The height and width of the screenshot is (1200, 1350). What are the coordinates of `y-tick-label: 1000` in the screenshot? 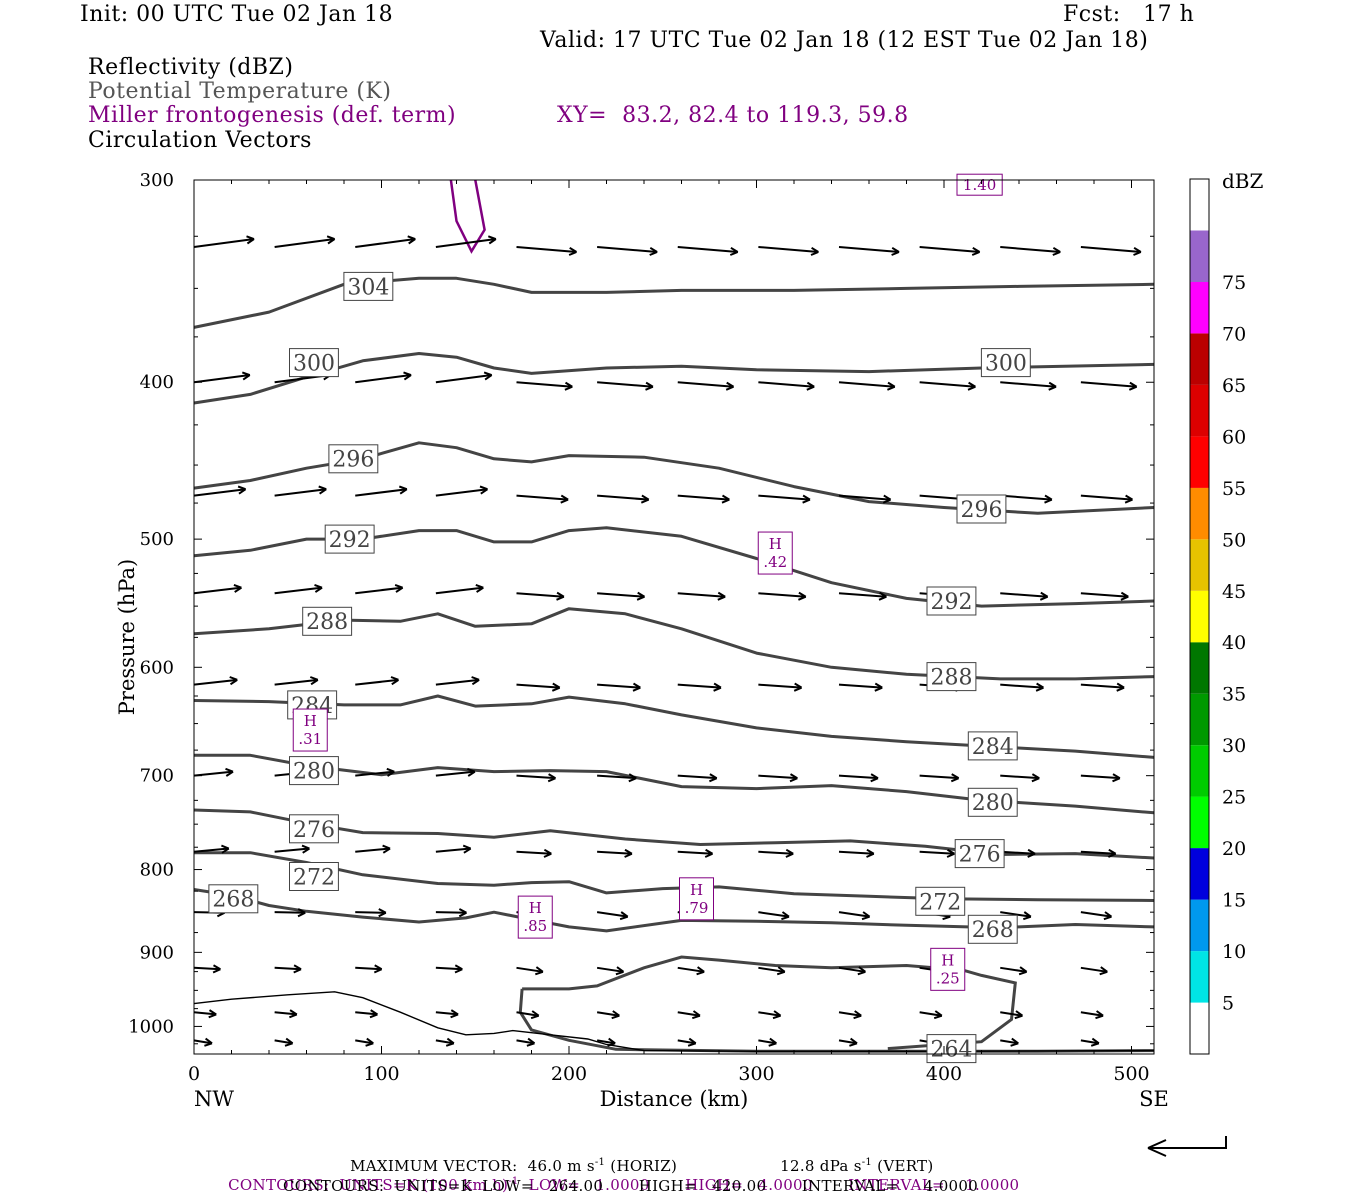 It's located at (151, 1026).